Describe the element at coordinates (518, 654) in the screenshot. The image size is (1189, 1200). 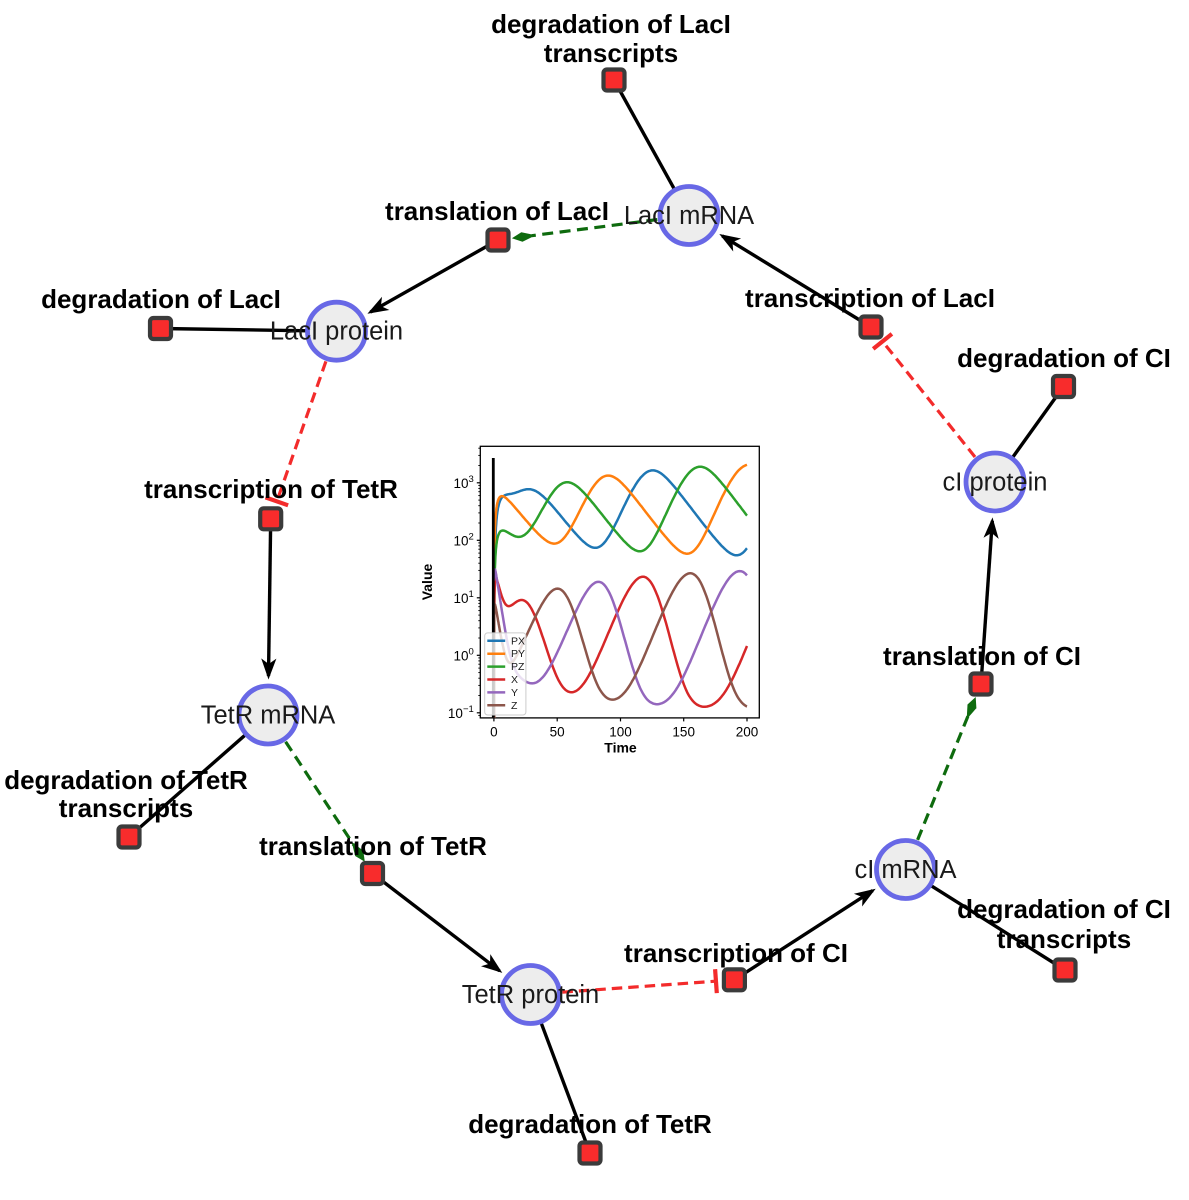
I see `svg-text: PY` at that location.